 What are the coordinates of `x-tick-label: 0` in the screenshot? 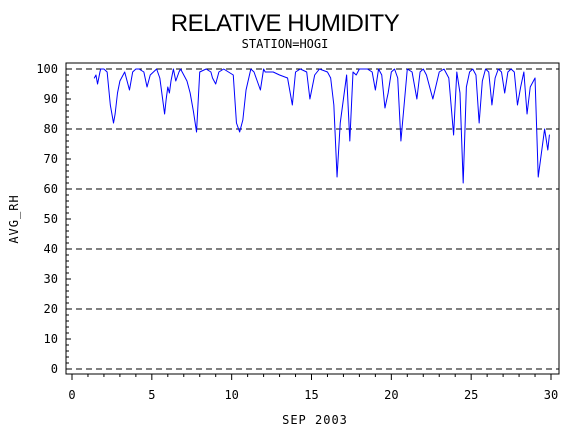 It's located at (71, 395).